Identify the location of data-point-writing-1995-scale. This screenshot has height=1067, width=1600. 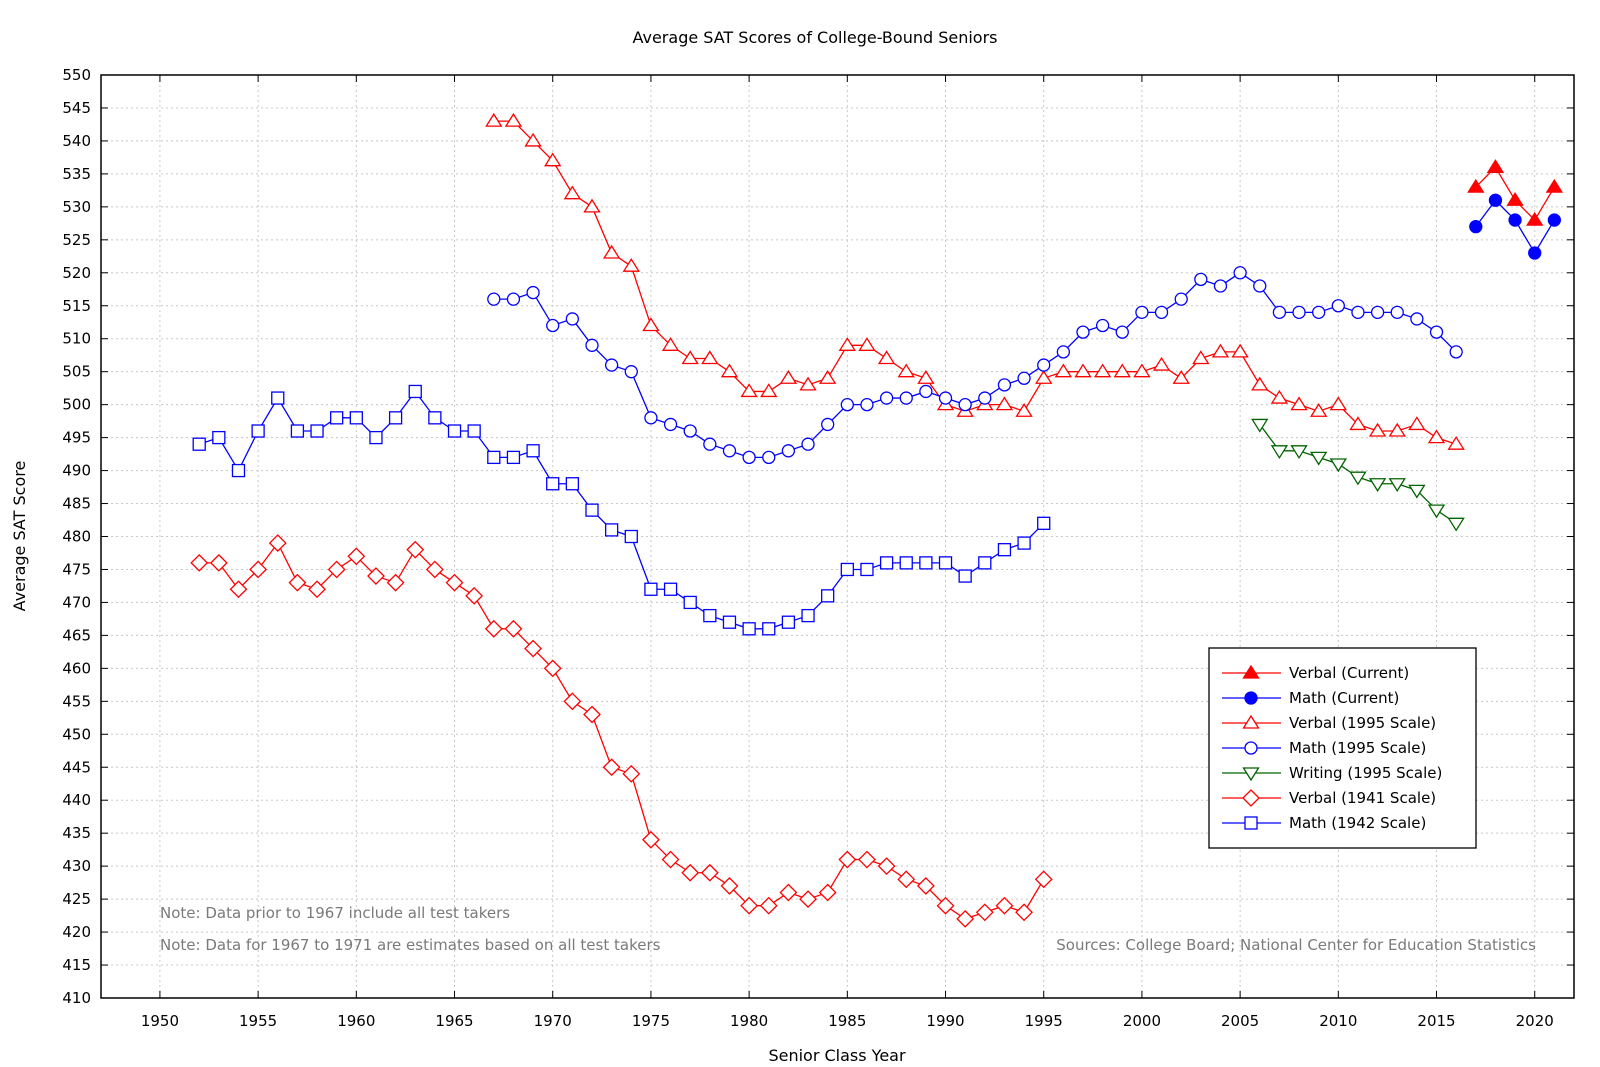
(1397, 485).